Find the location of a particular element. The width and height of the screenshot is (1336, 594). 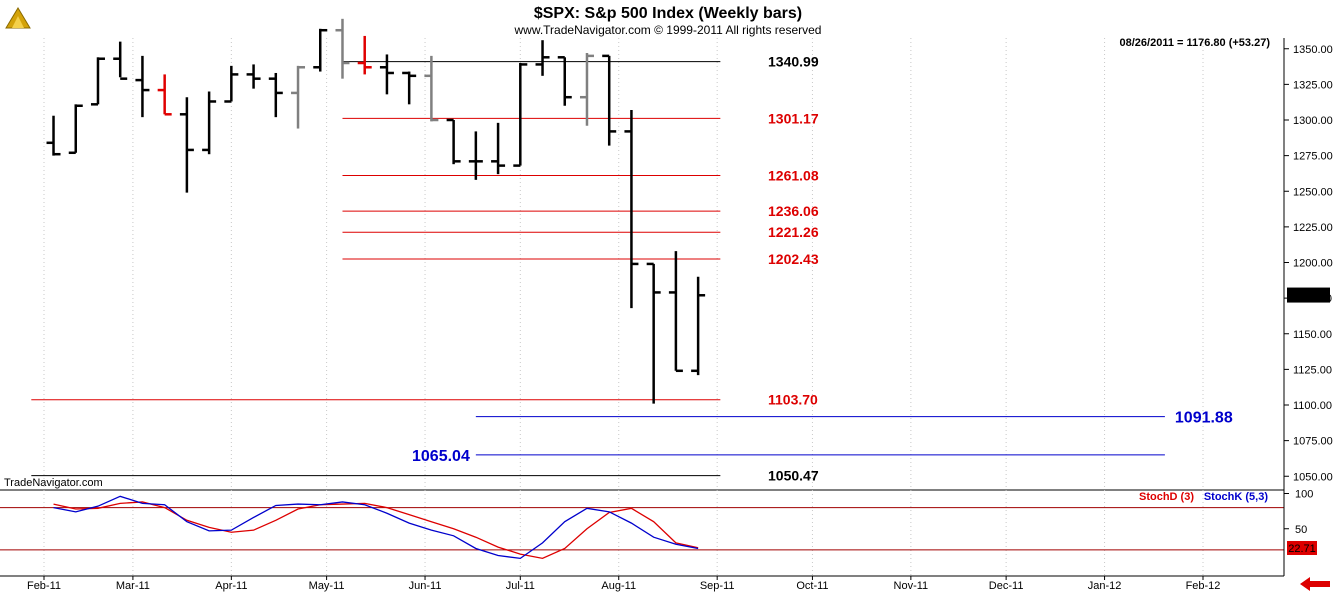

stoch-value-label: 22.71 is located at coordinates (1302, 549).